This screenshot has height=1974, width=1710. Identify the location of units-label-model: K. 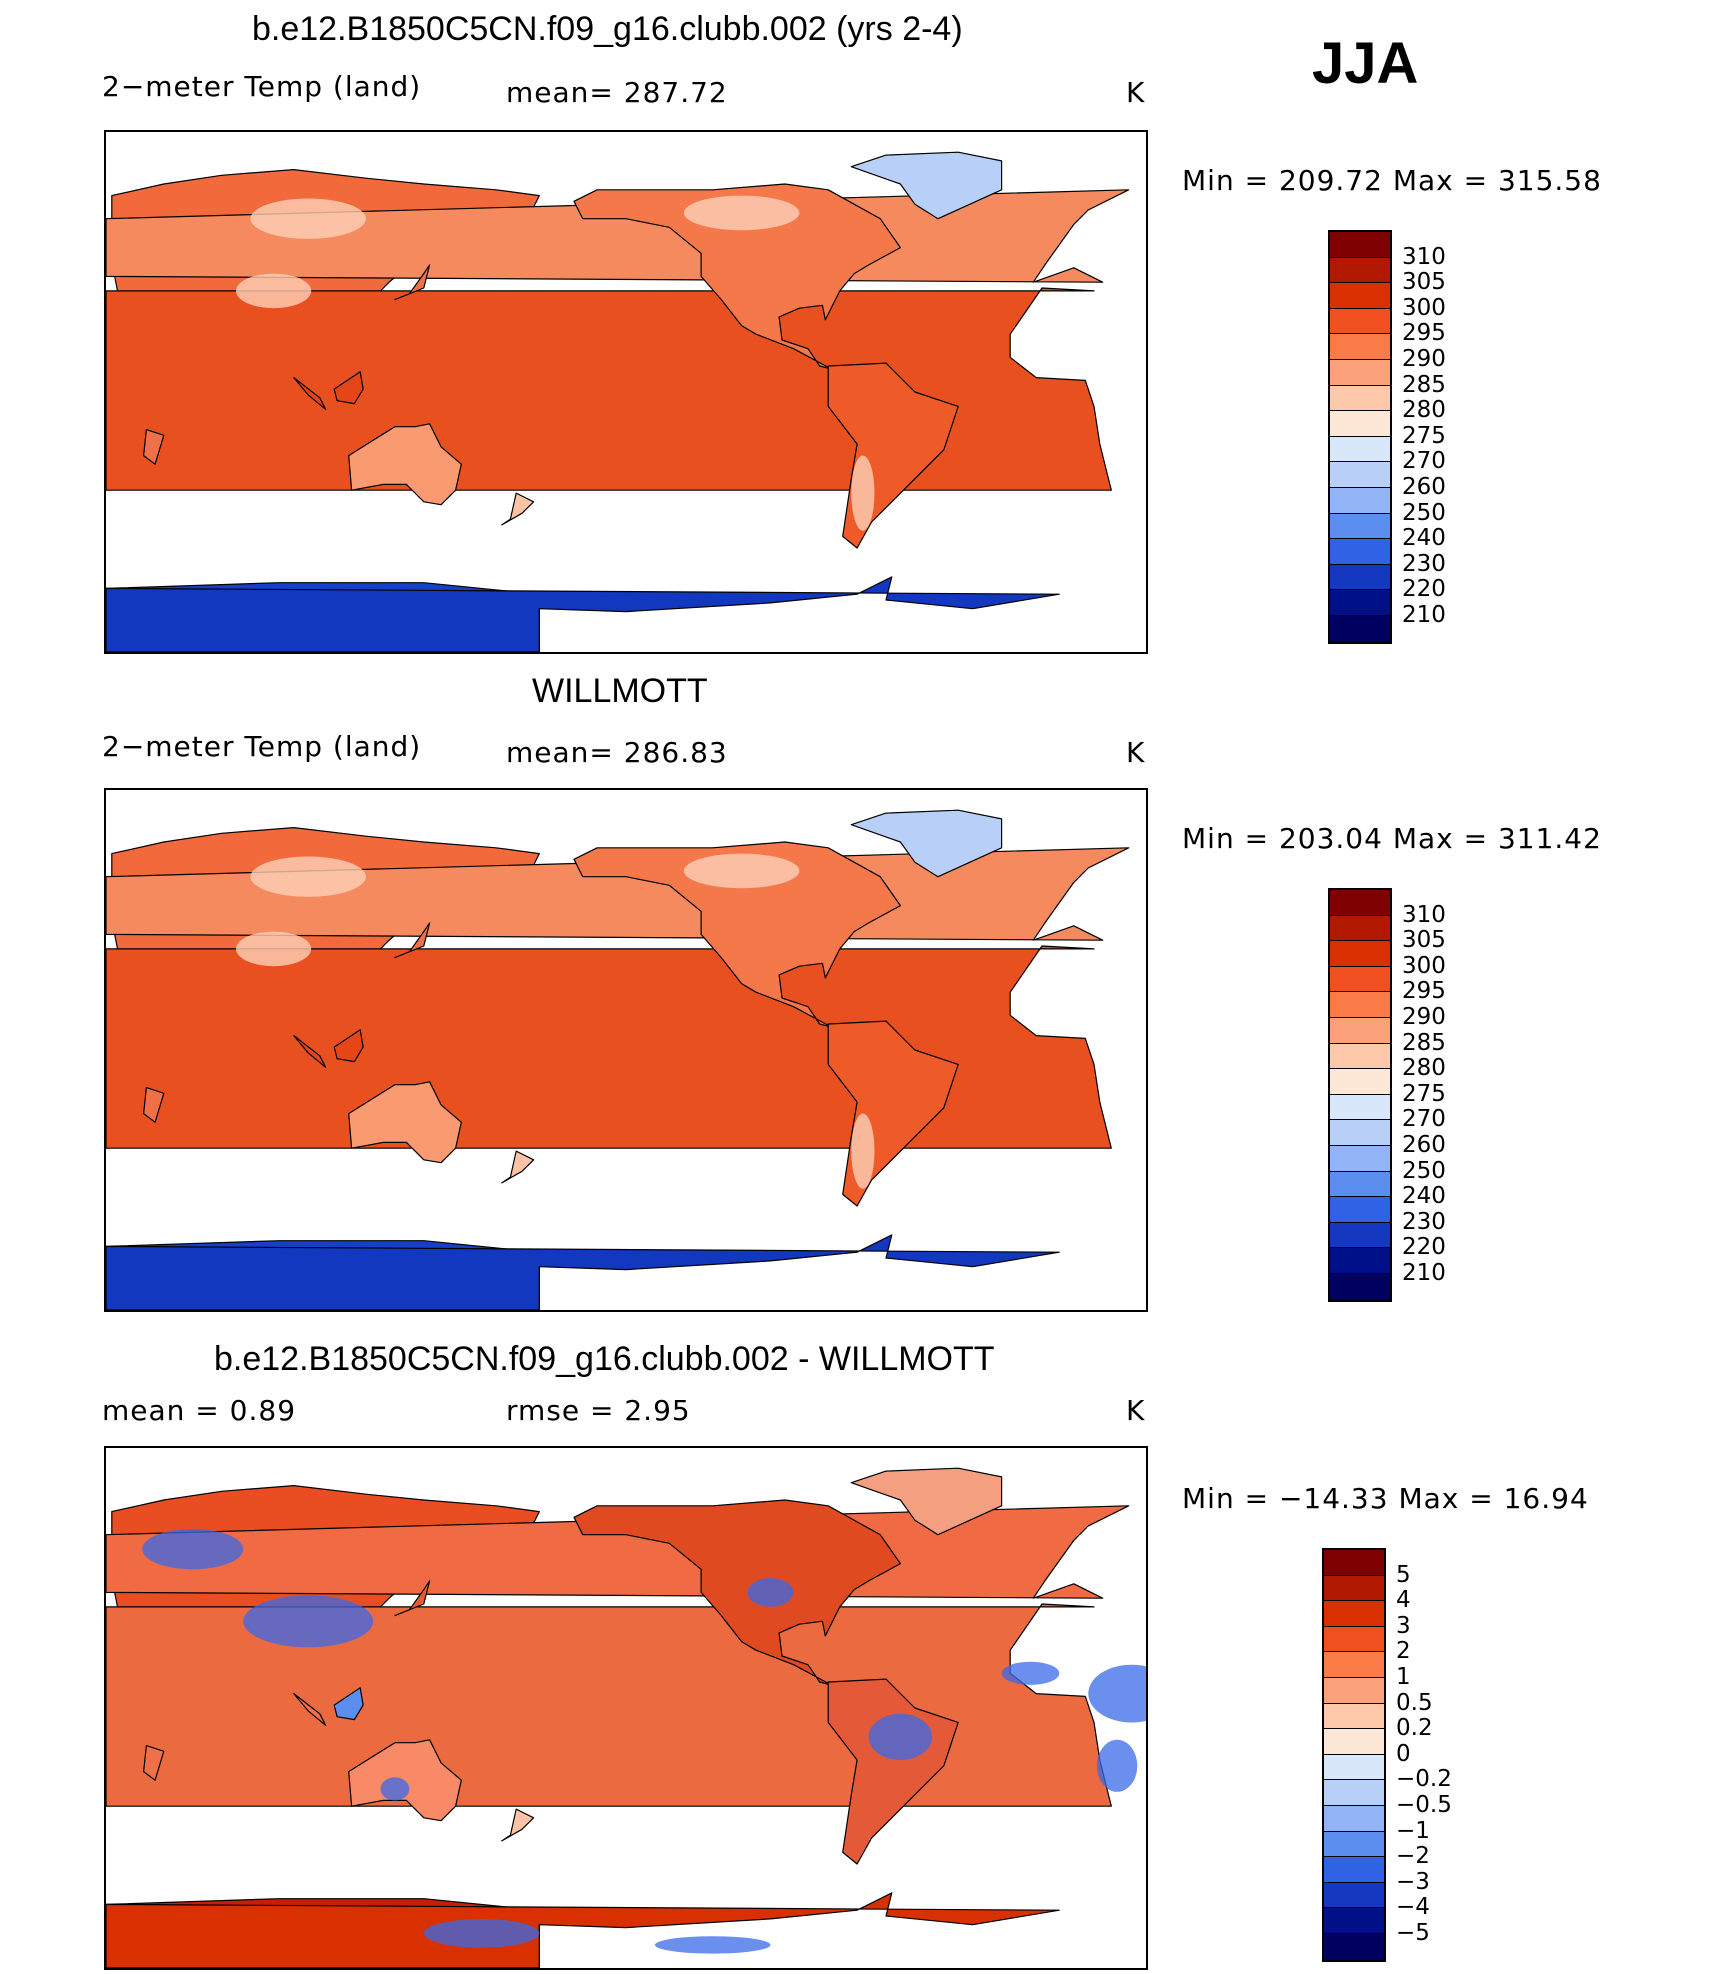
(1136, 92).